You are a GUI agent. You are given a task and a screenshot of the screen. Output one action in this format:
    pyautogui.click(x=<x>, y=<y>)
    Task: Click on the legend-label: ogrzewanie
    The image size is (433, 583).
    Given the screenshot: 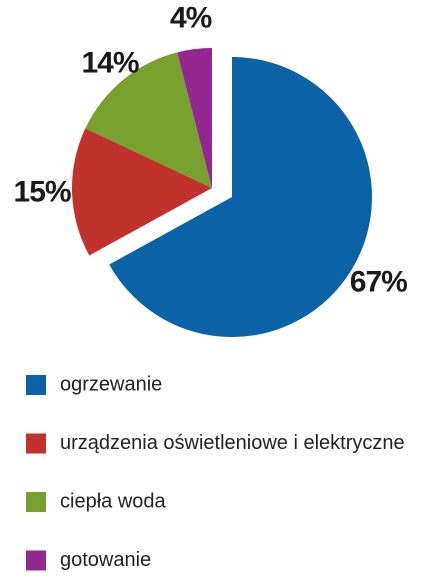 What is the action you would take?
    pyautogui.click(x=111, y=384)
    